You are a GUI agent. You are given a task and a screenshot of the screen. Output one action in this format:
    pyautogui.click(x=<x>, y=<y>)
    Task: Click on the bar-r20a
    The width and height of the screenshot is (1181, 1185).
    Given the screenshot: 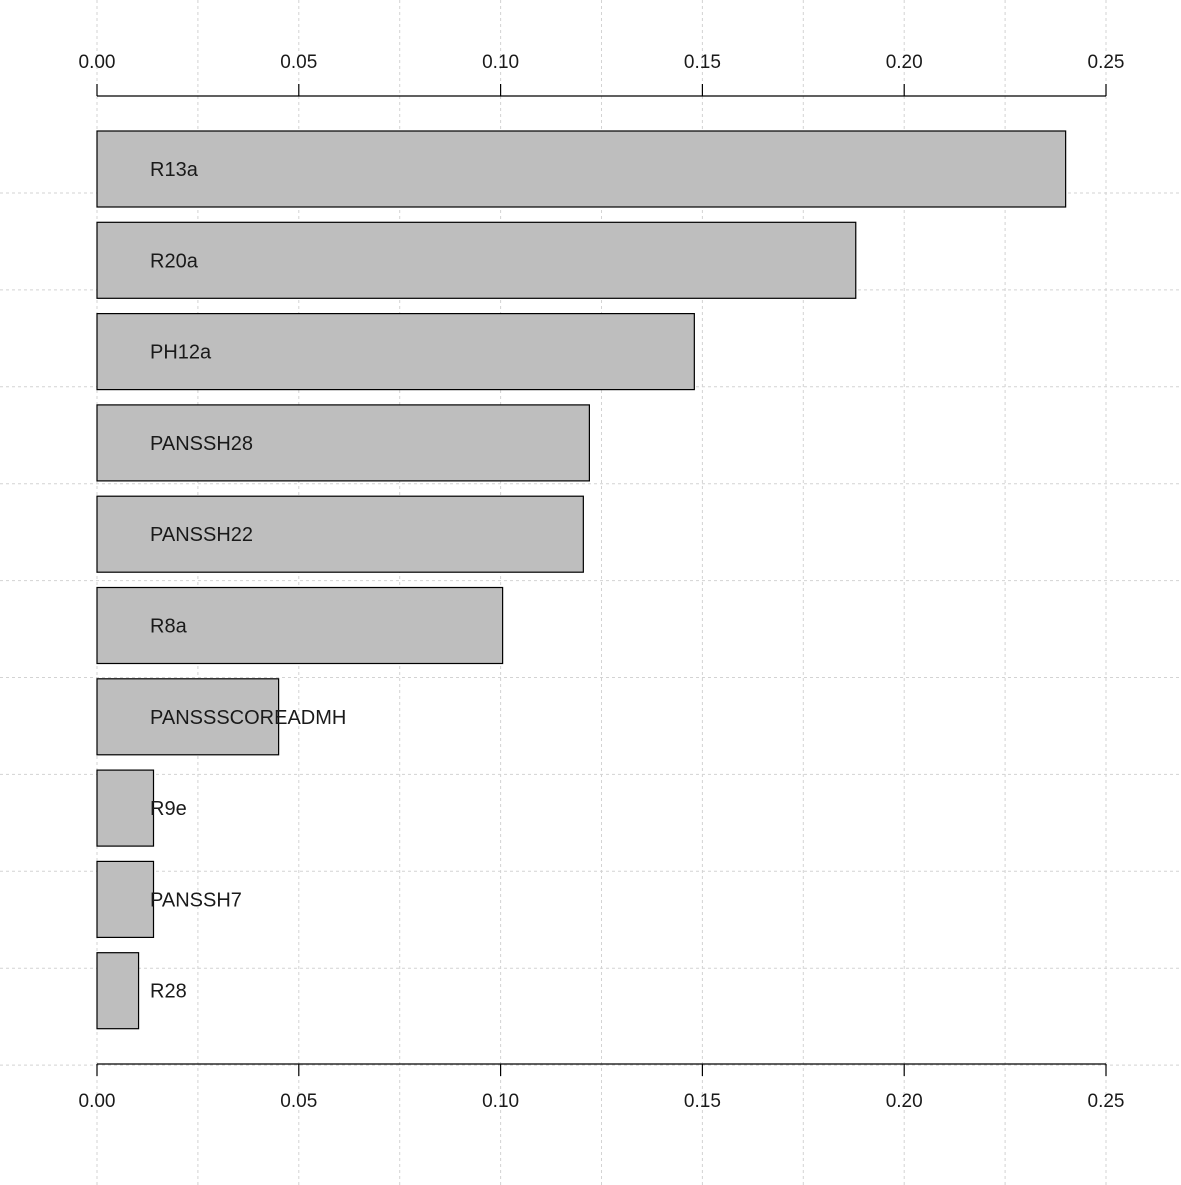 What is the action you would take?
    pyautogui.click(x=476, y=260)
    